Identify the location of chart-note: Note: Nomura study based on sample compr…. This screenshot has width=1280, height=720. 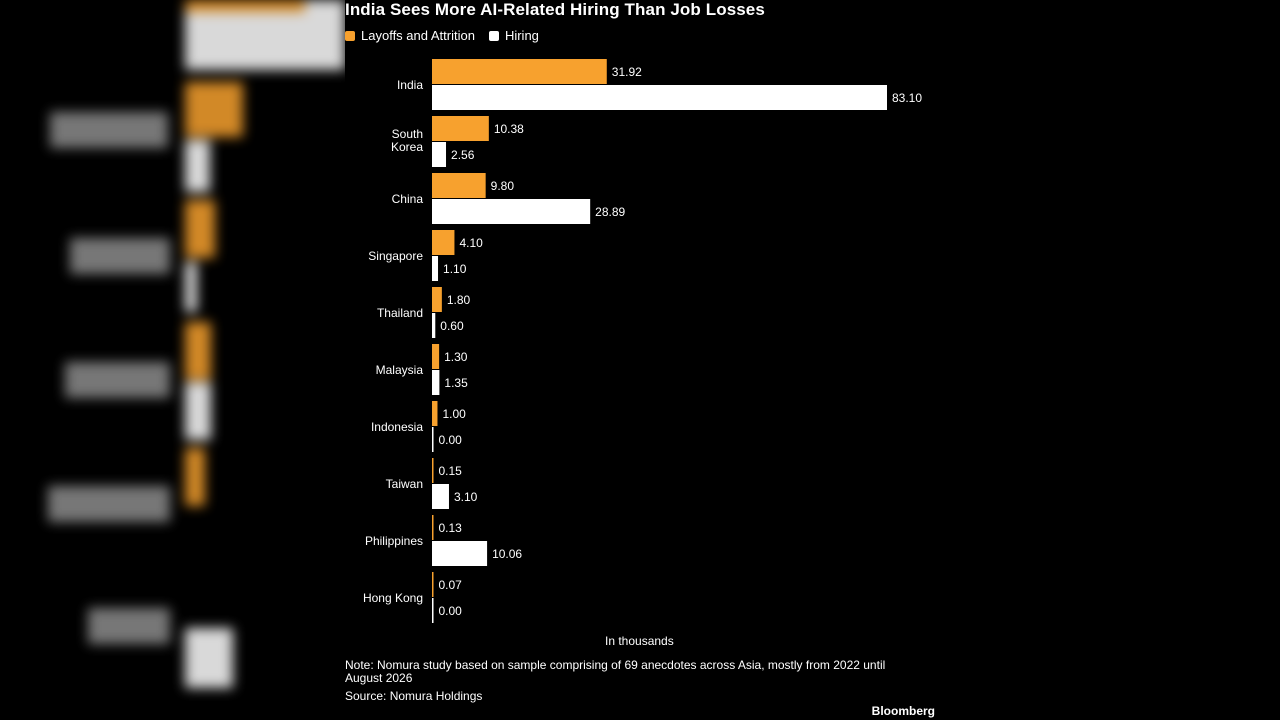
(615, 671).